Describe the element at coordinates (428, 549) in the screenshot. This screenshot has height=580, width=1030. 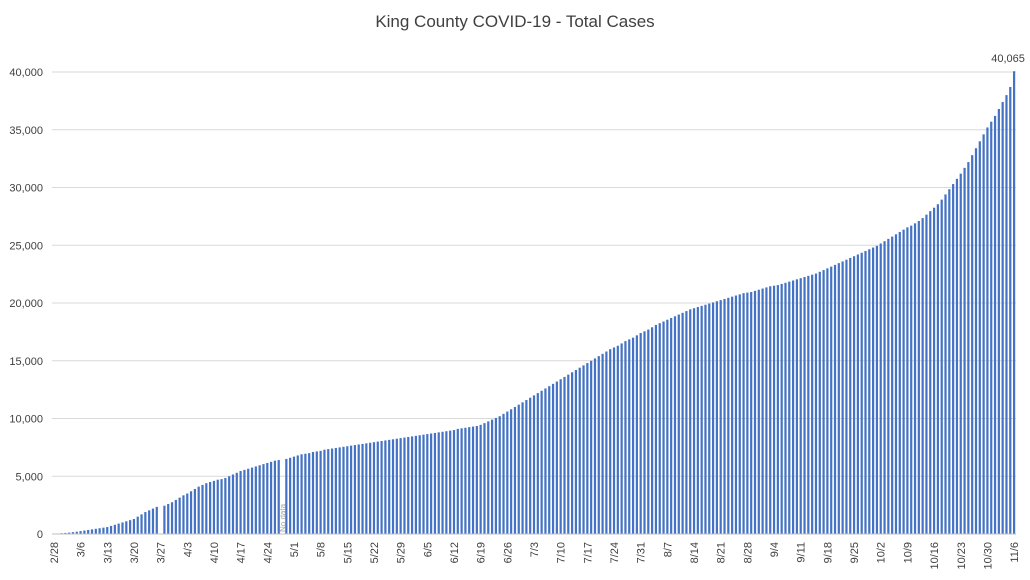
I see `x-tick-label: 6/5` at that location.